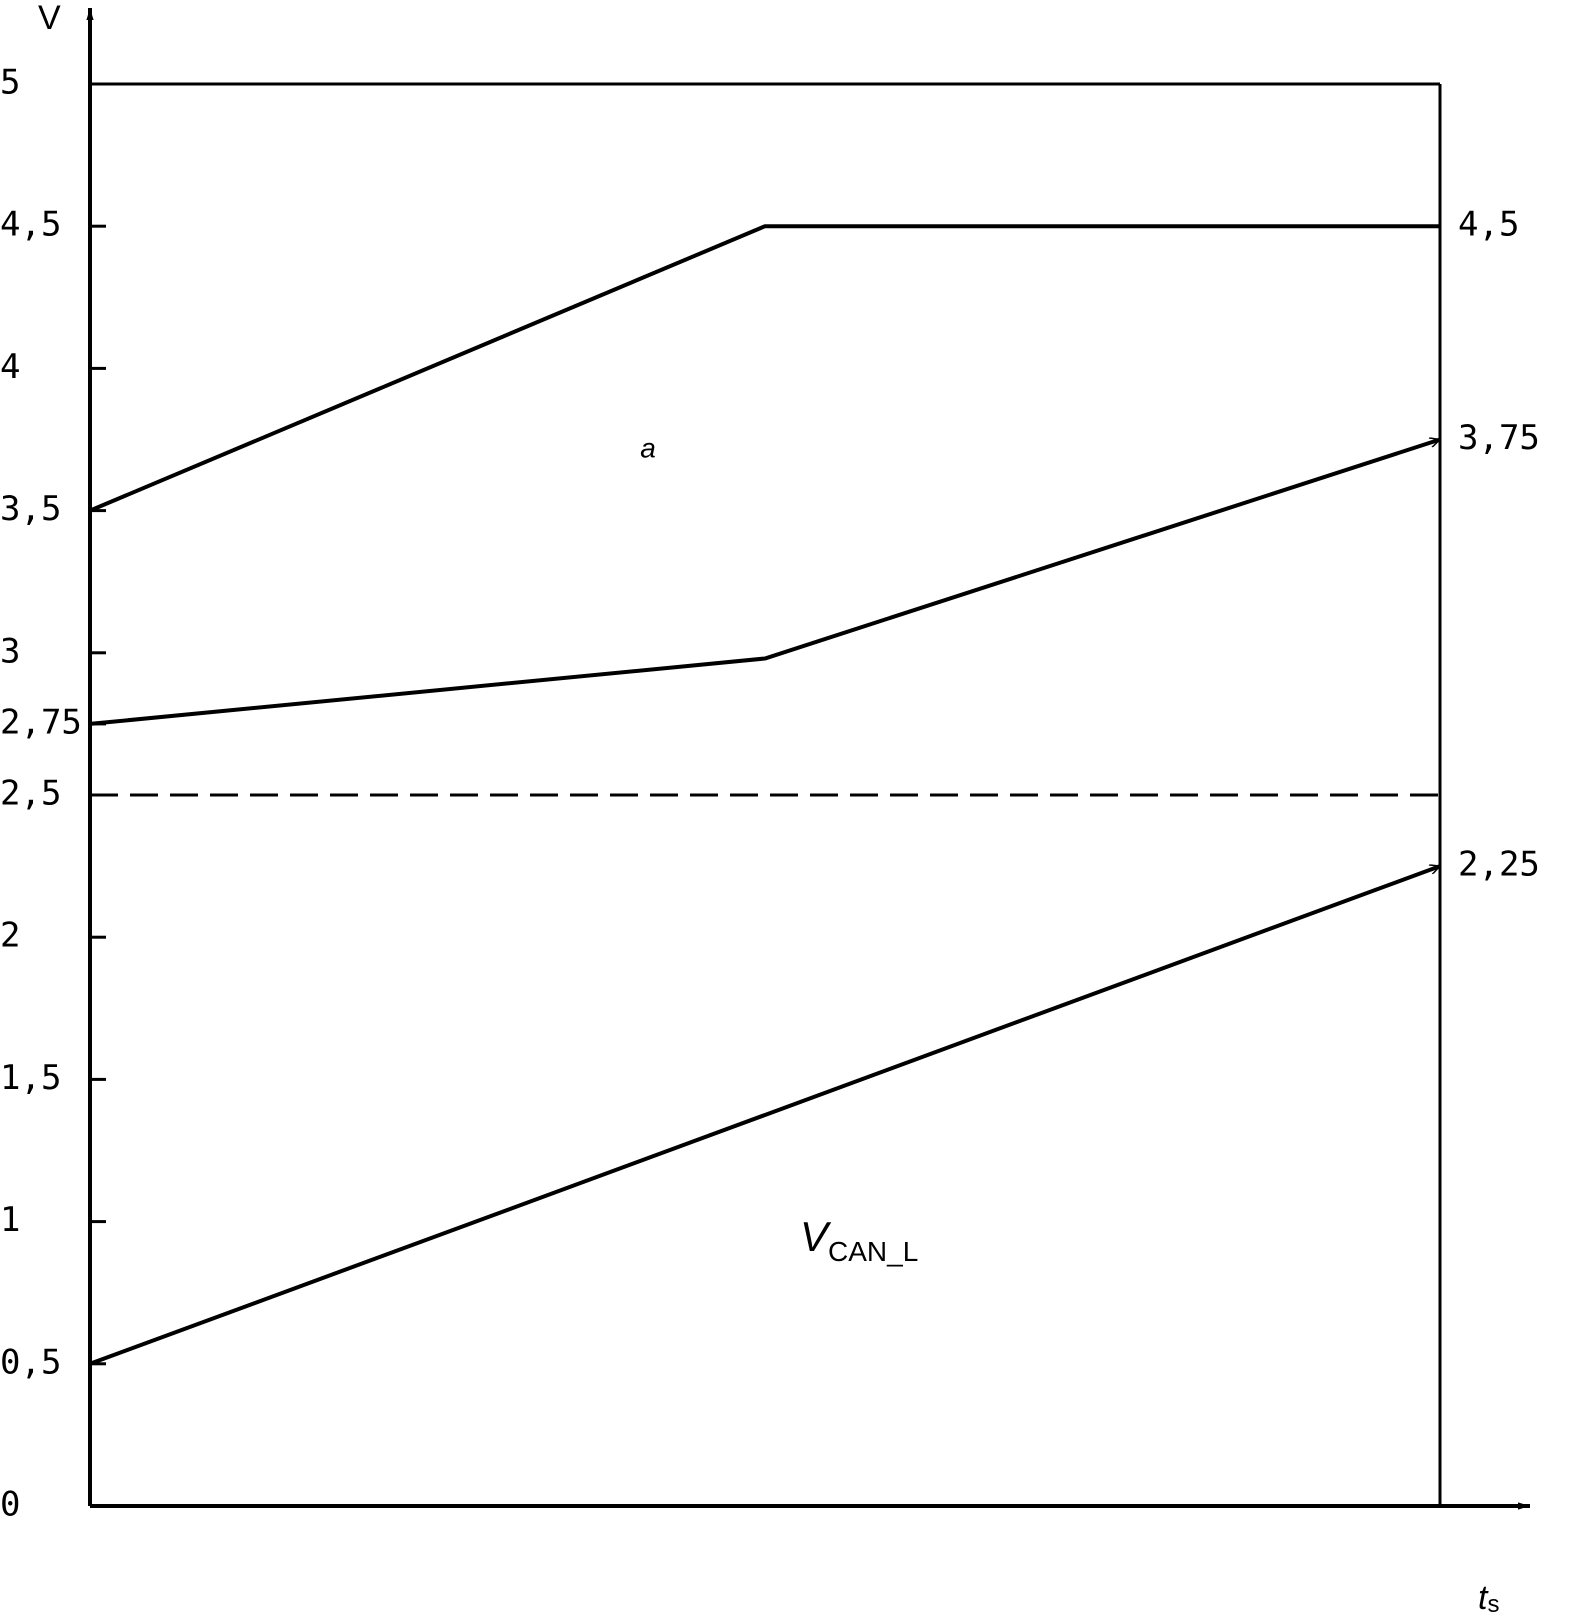 This screenshot has height=1624, width=1586. Describe the element at coordinates (30, 794) in the screenshot. I see `y-tick-label: 2,5` at that location.